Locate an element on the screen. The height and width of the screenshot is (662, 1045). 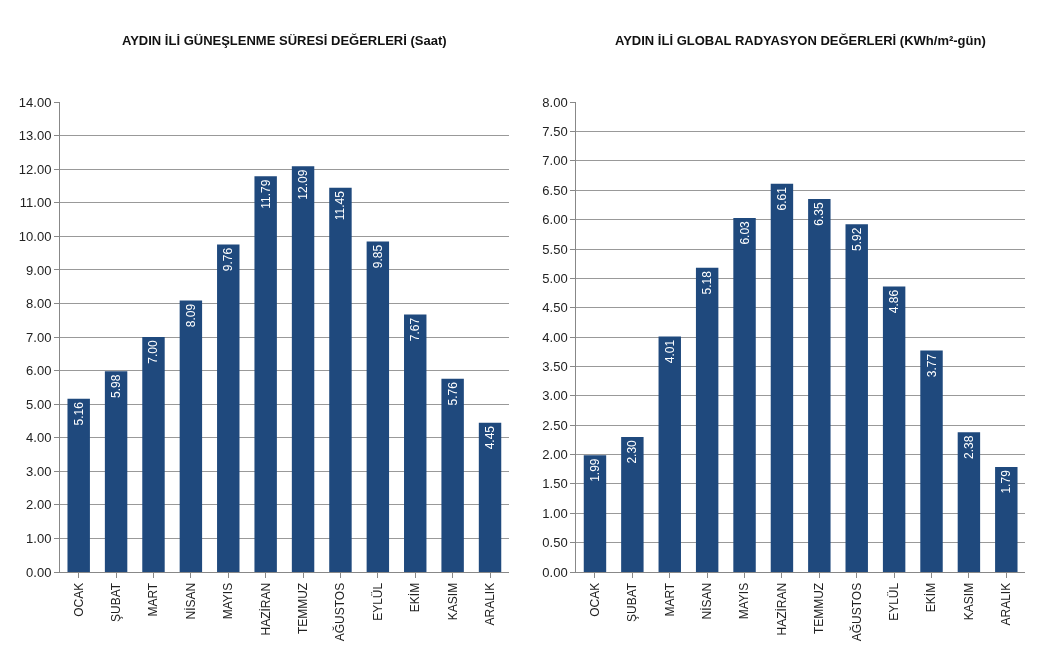
data-label: 5.16 is located at coordinates (78, 413).